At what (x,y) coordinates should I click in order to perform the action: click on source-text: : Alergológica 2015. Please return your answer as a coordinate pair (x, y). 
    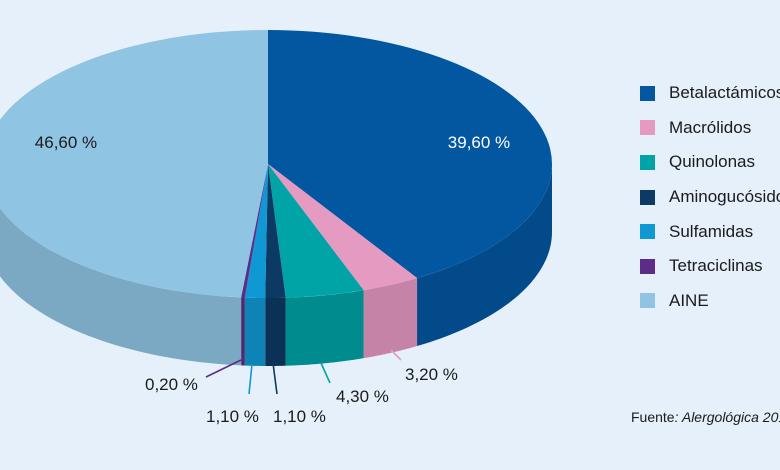
    Looking at the image, I should click on (727, 417).